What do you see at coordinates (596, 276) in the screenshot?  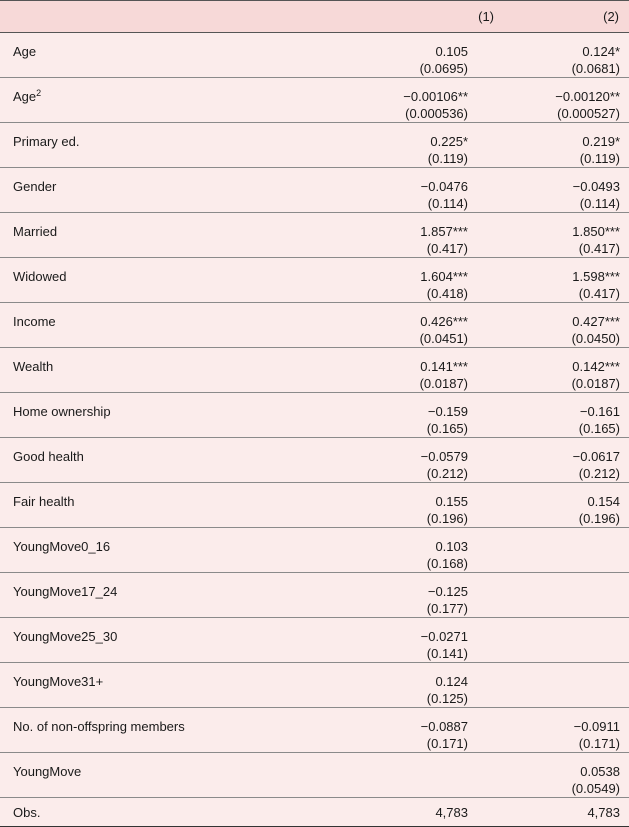 I see `coefficient: 1.598***` at bounding box center [596, 276].